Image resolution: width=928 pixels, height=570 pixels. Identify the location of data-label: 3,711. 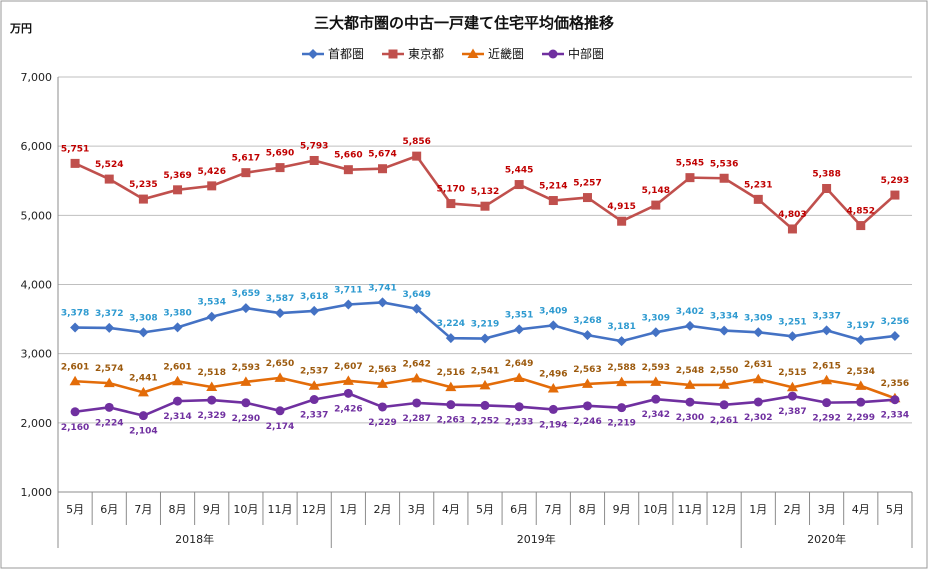
(348, 290).